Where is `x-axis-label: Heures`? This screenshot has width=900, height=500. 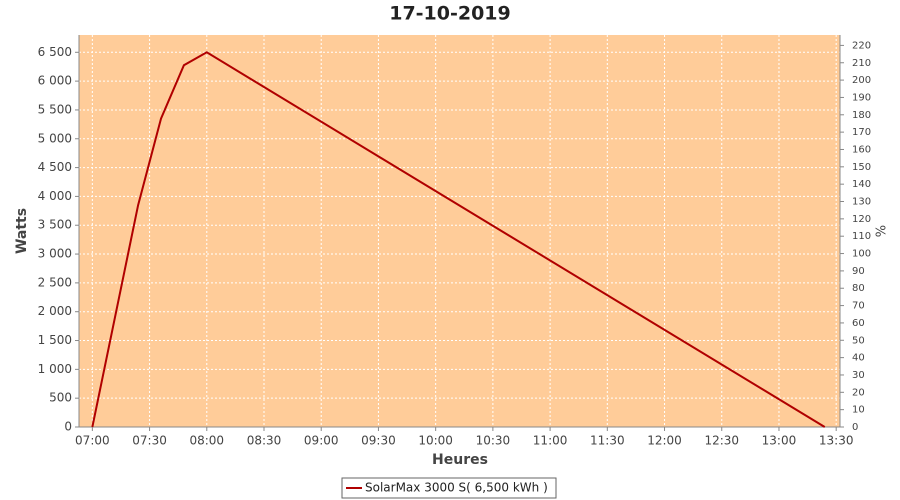 x-axis-label: Heures is located at coordinates (460, 460).